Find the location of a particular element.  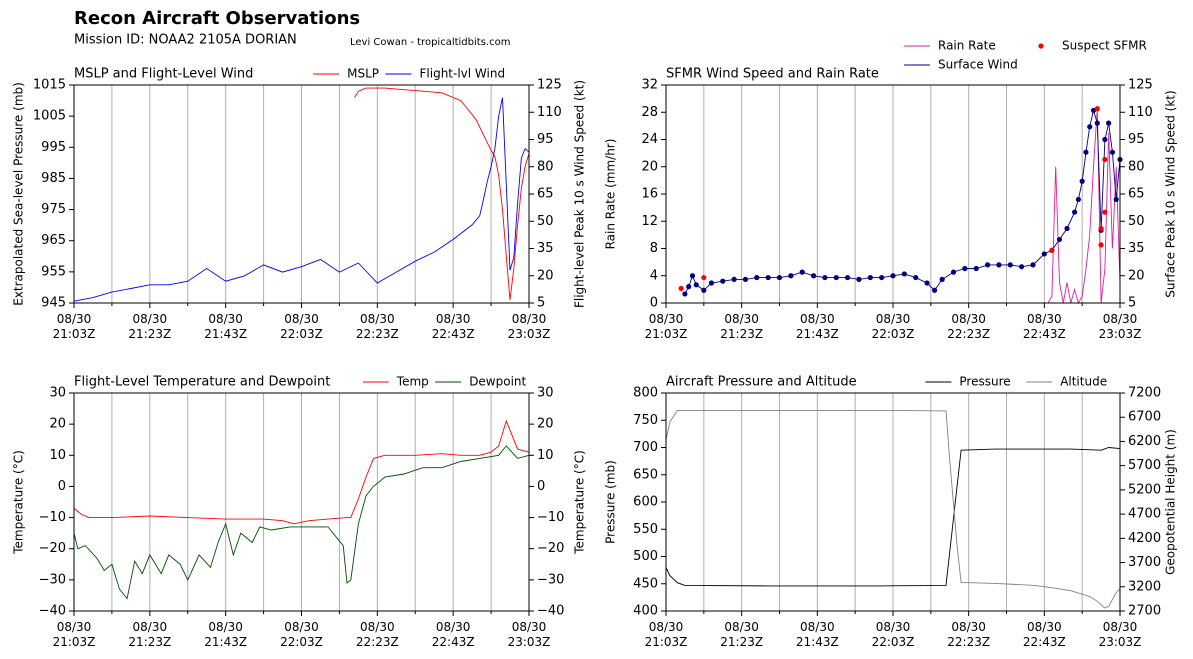

y-tick-label: 8 is located at coordinates (654, 248).